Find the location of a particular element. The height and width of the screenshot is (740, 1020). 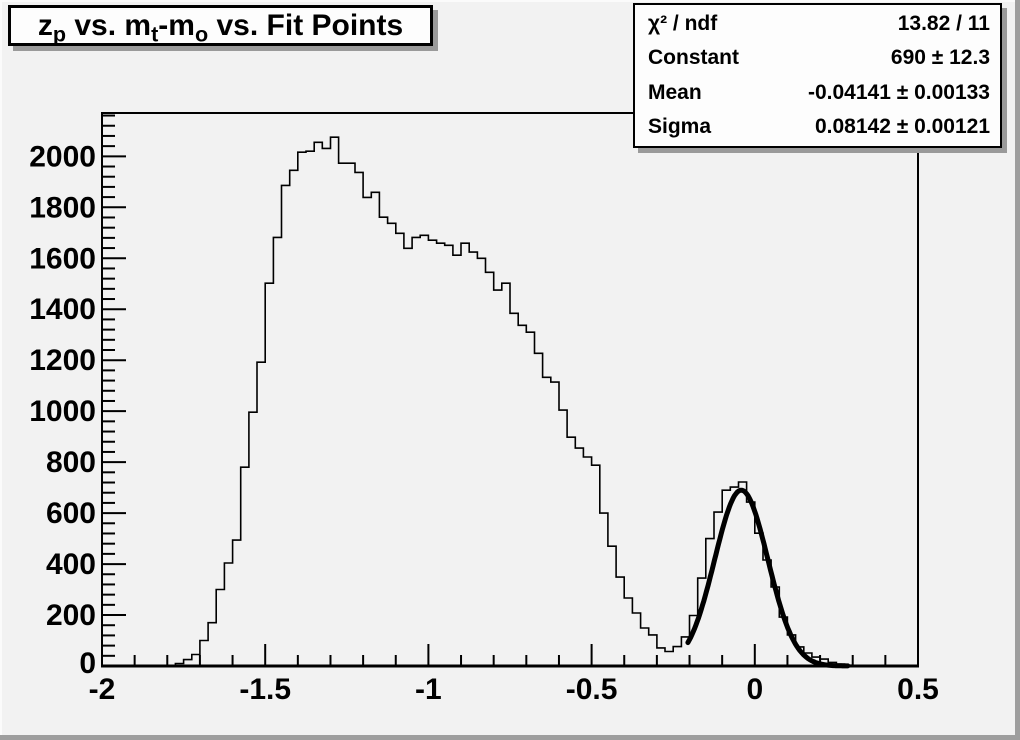

stats-label: Constant is located at coordinates (693, 58).